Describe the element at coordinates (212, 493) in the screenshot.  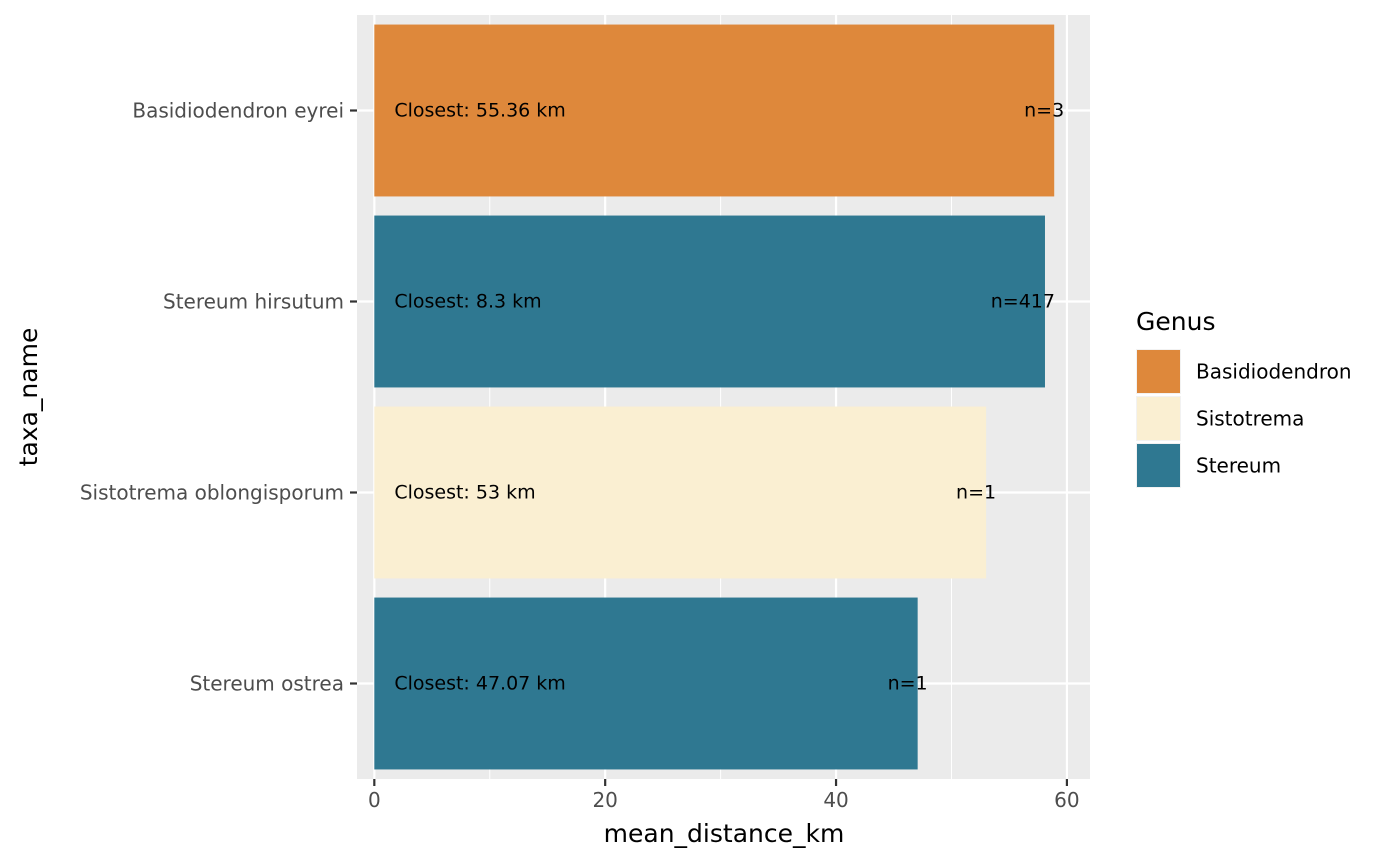
I see `y-tick-label: Sistotrema oblongisporum` at that location.